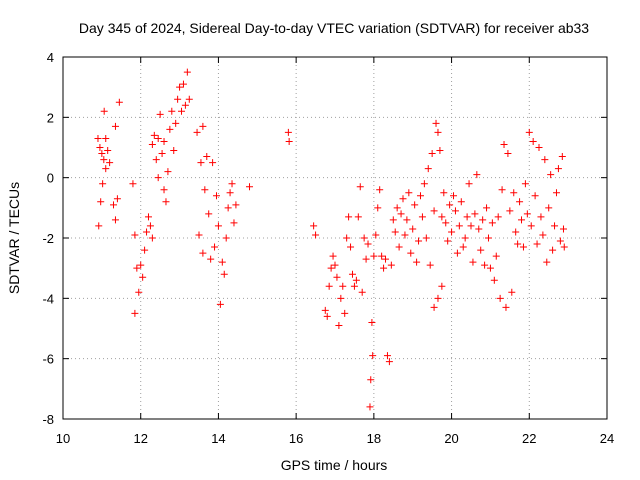 The width and height of the screenshot is (640, 480). I want to click on y-tick-label: 2, so click(50, 117).